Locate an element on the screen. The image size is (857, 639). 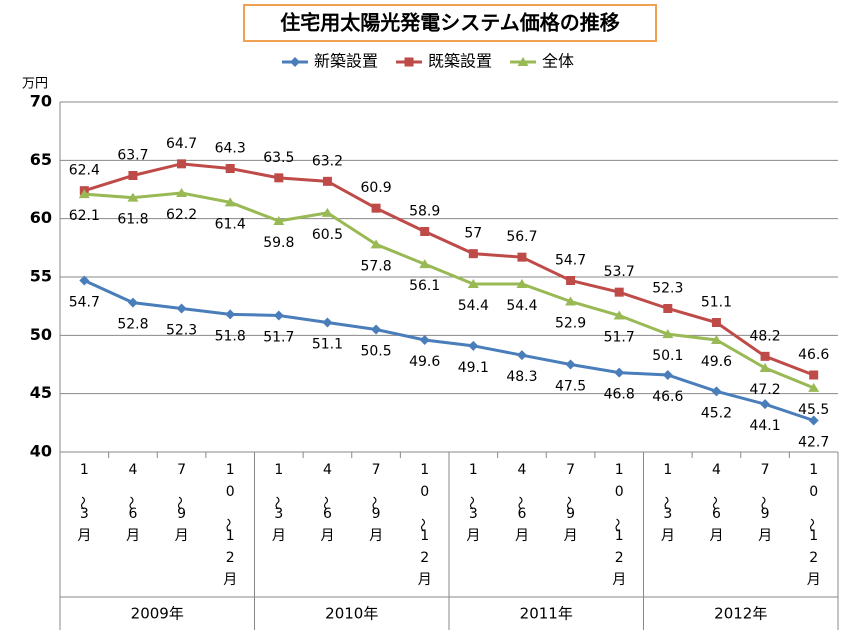
data-label: 54.7 is located at coordinates (570, 261).